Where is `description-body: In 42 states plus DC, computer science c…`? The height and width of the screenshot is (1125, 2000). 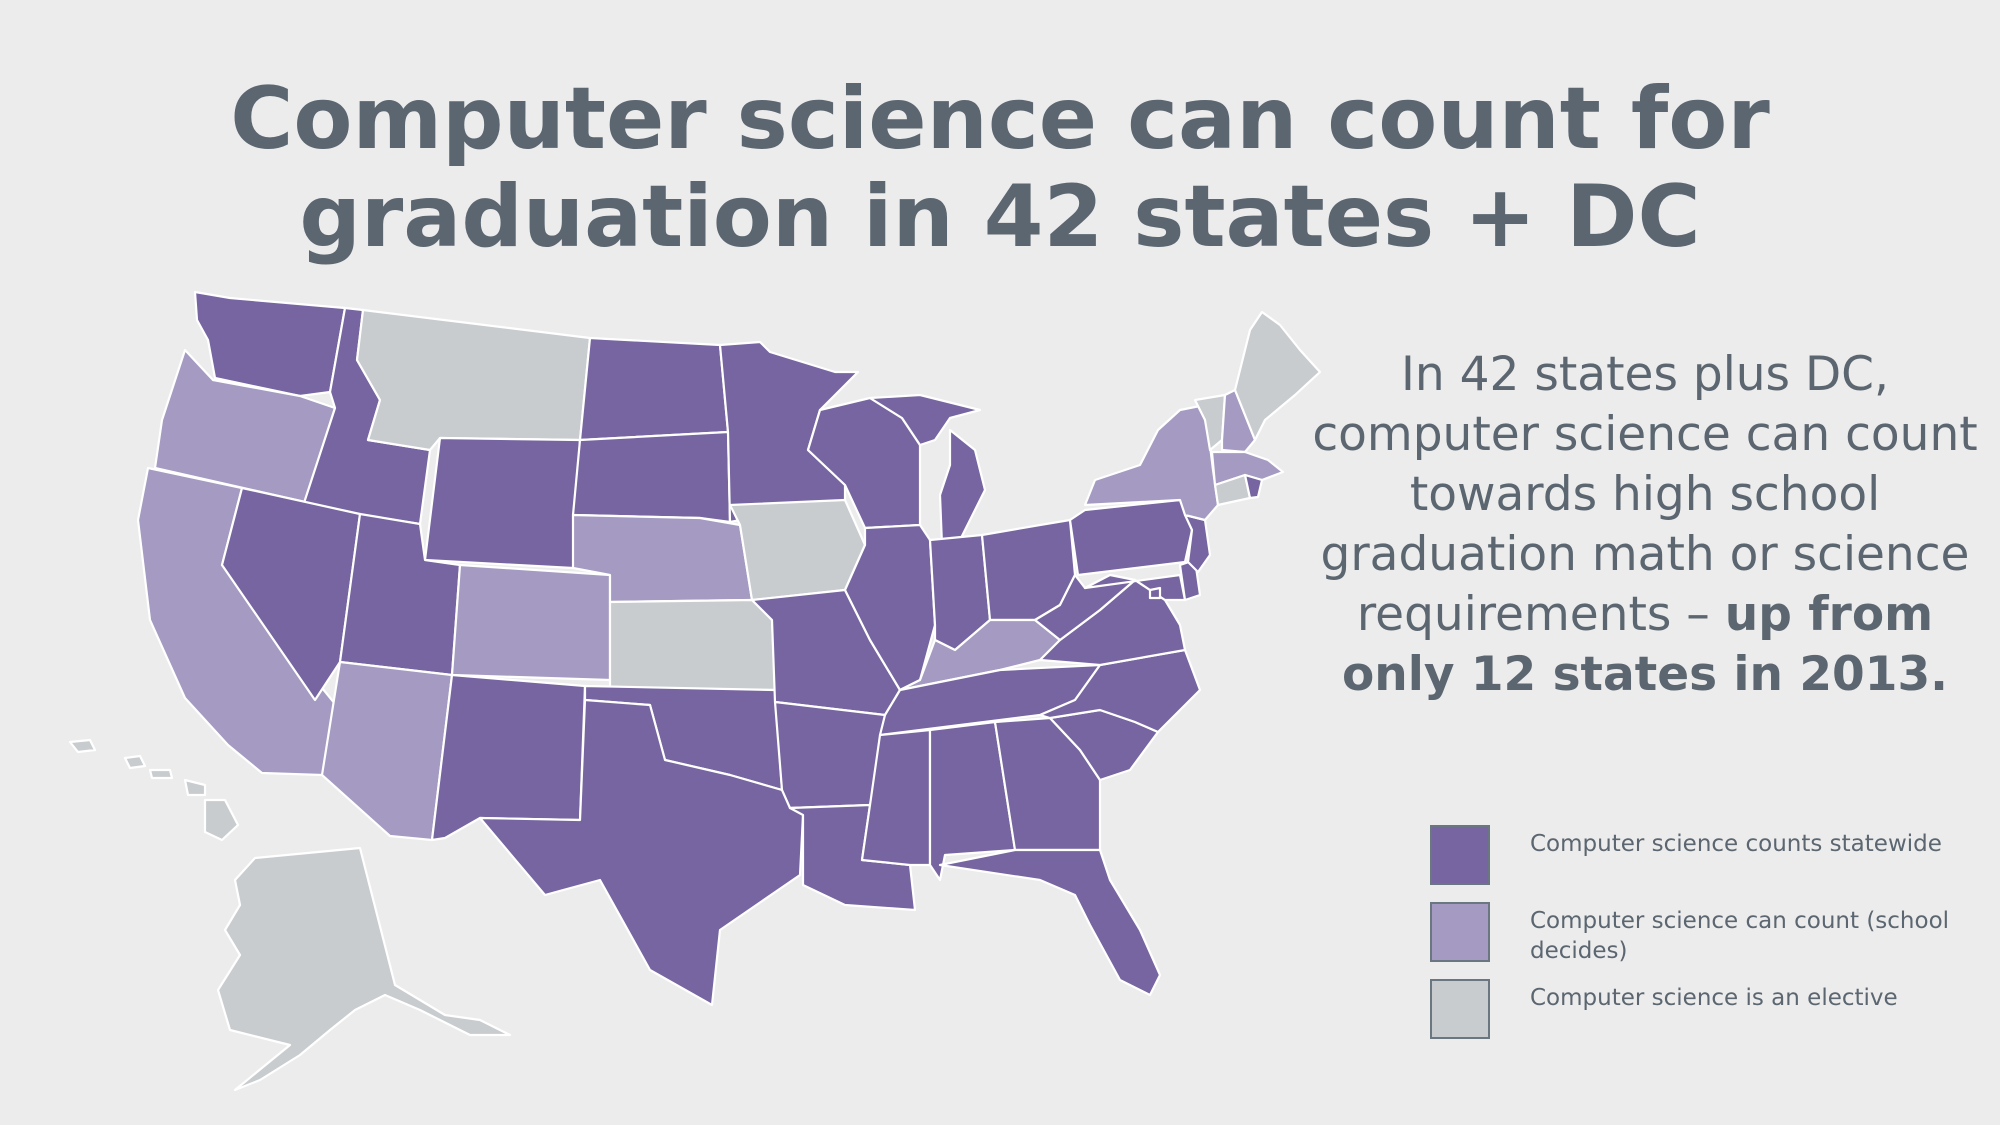
description-body: In 42 states plus DC, computer science c… is located at coordinates (1645, 494).